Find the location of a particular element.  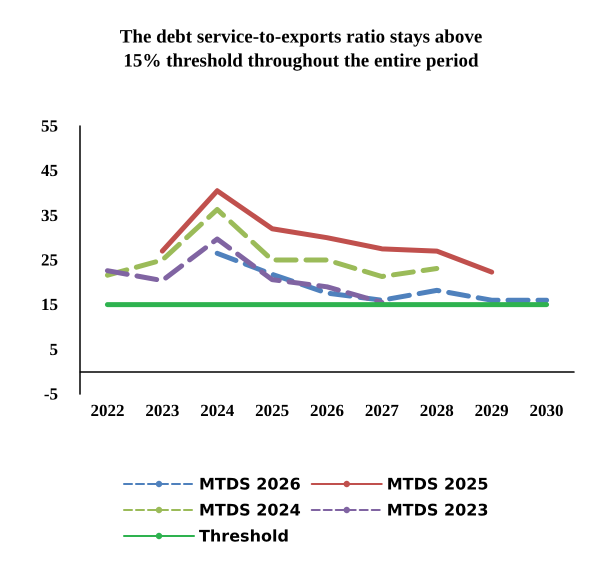

y-tick-label: 45 is located at coordinates (49, 170).